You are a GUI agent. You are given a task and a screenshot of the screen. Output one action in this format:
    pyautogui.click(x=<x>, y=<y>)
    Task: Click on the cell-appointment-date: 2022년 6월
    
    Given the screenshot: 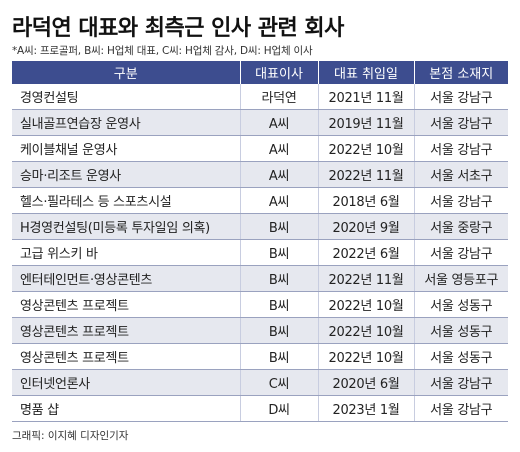 What is the action you would take?
    pyautogui.click(x=366, y=252)
    